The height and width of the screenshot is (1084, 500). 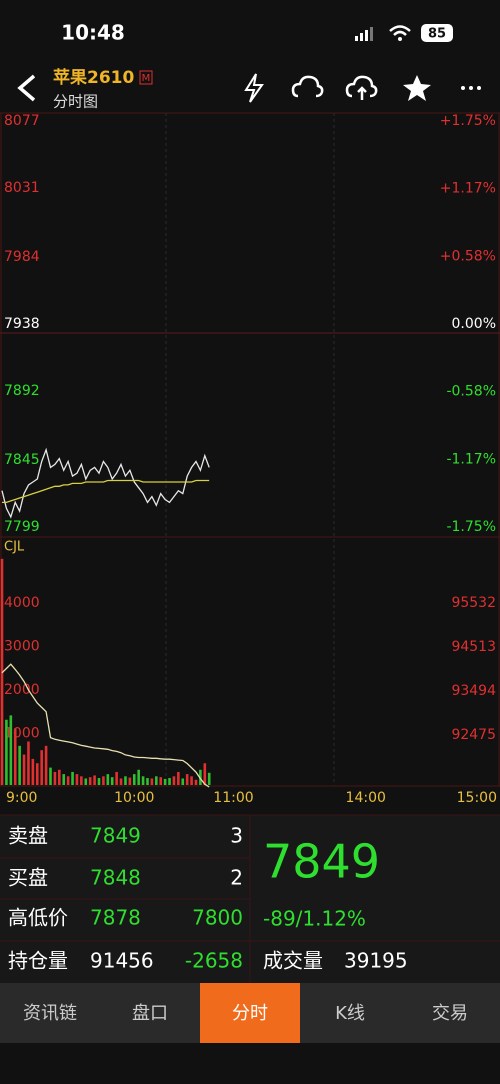 I want to click on row-extra: 3, so click(x=236, y=836).